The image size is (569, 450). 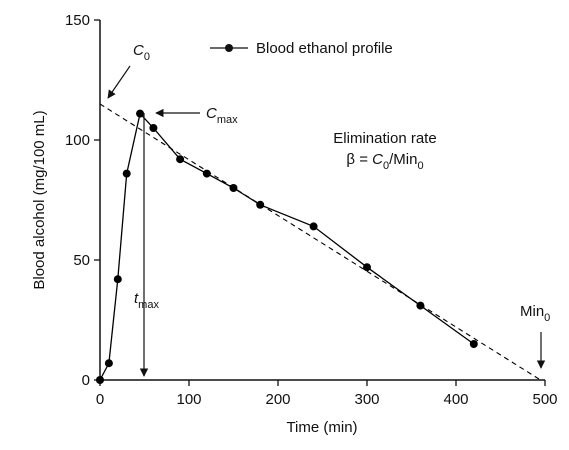 I want to click on c0-label: C0, so click(x=141, y=52).